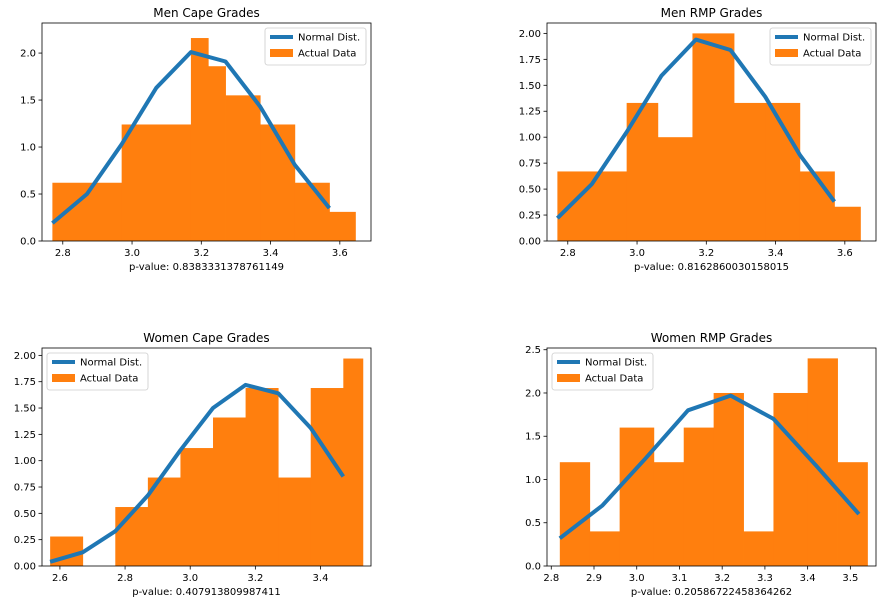 Image resolution: width=884 pixels, height=604 pixels. What do you see at coordinates (850, 578) in the screenshot?
I see `x-tick-label: 3.5` at bounding box center [850, 578].